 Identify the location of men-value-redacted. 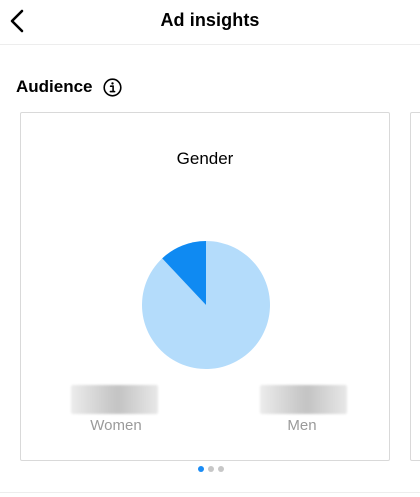
(303, 399).